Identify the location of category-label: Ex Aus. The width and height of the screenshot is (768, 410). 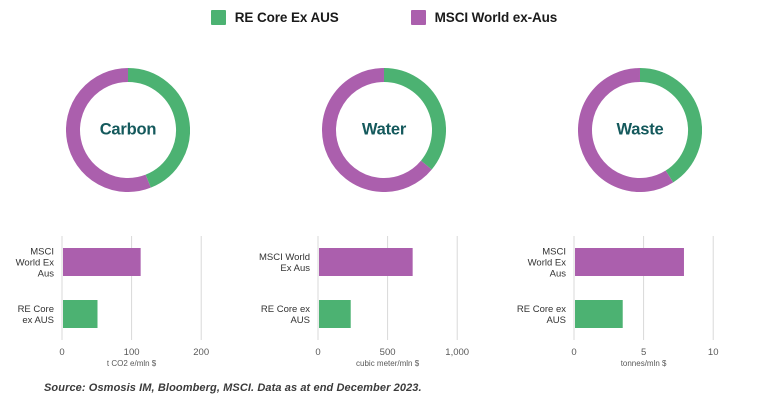
(295, 268).